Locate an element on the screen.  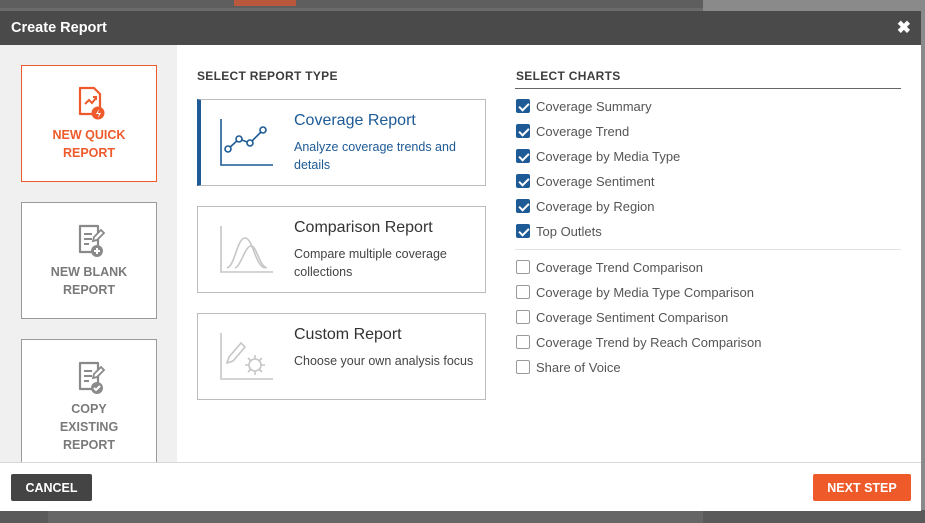
chart-option-label: Coverage by Media Type is located at coordinates (608, 156).